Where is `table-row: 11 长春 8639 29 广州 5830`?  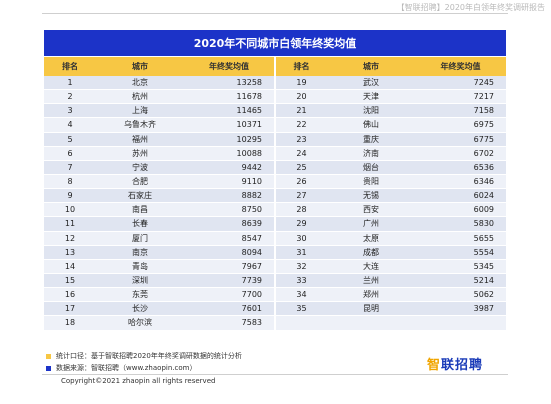
table-row: 11 长春 8639 29 广州 5830 is located at coordinates (275, 224).